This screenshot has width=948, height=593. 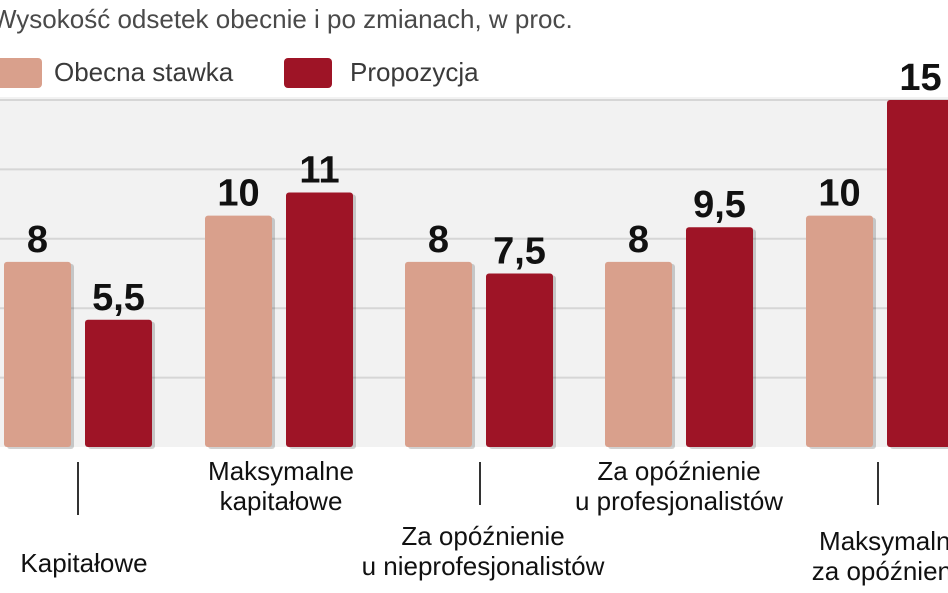 I want to click on legend-label-propozycja: Propozycja, so click(x=414, y=72).